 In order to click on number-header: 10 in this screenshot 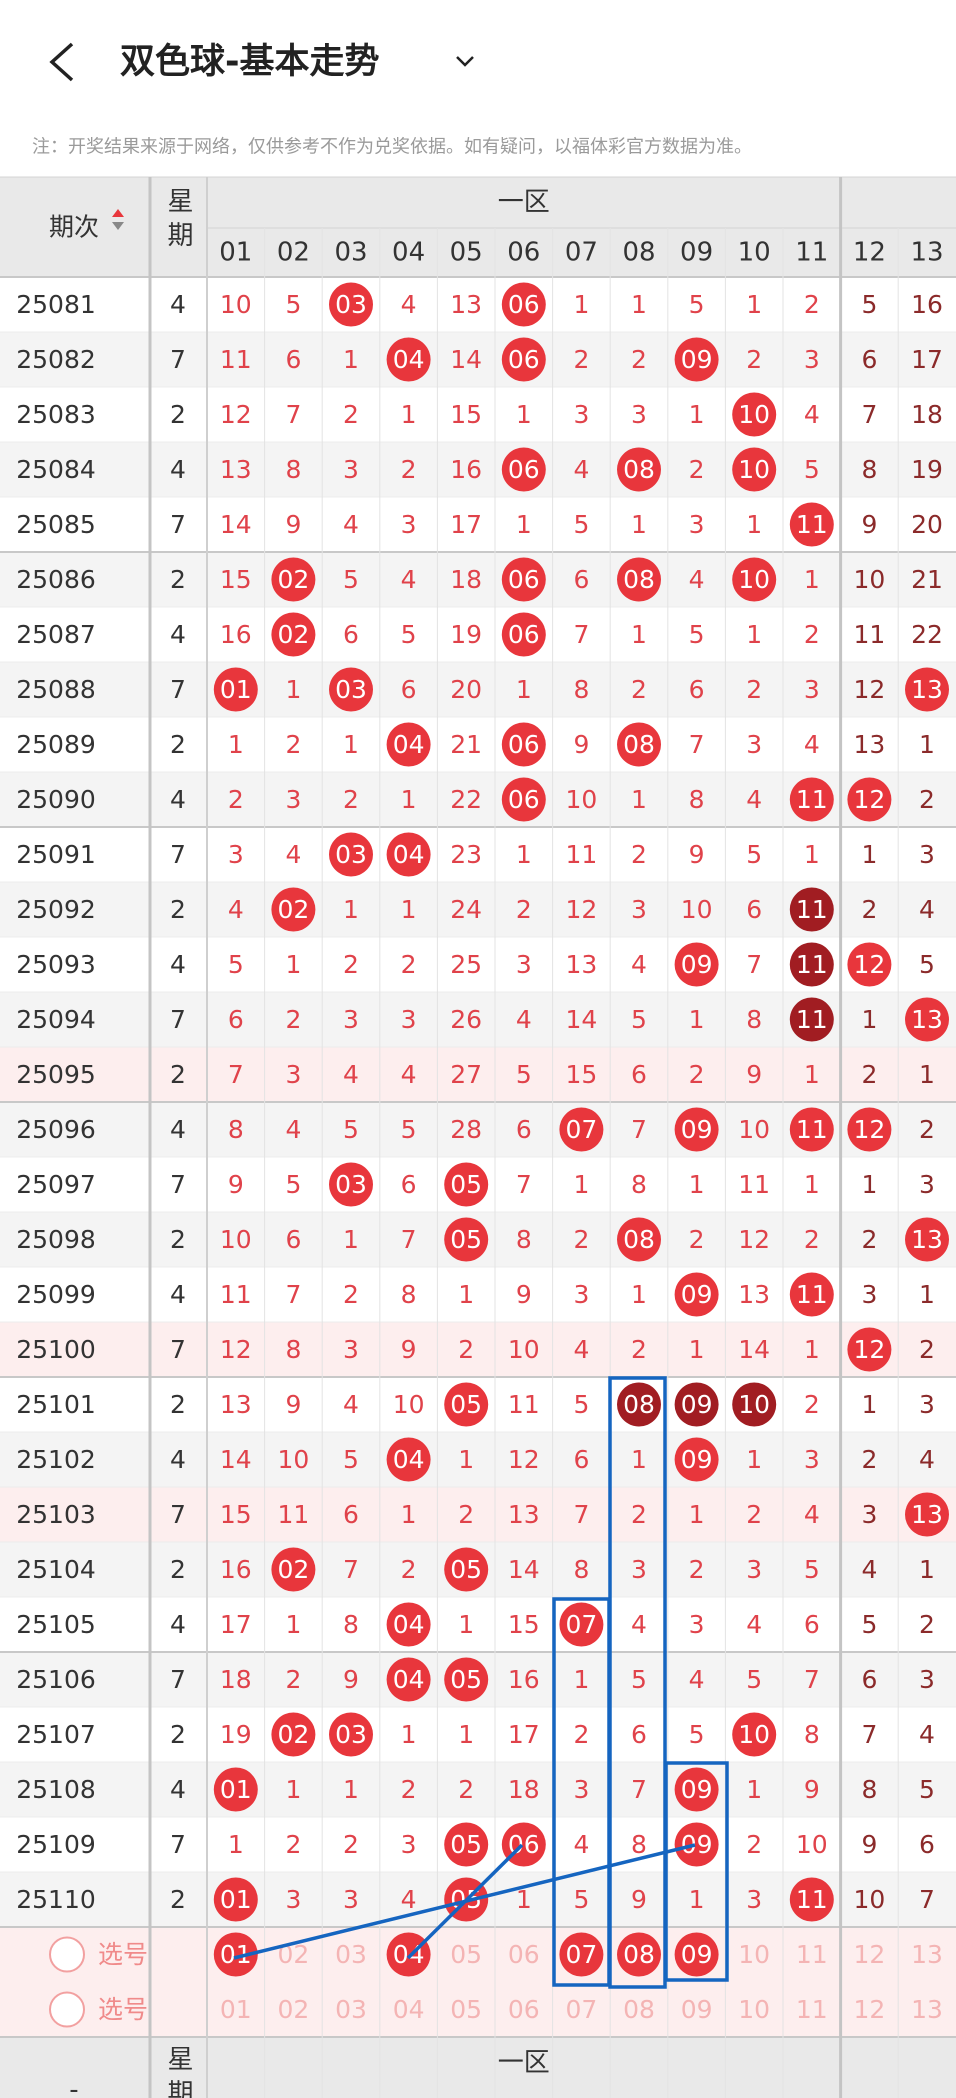, I will do `click(754, 253)`.